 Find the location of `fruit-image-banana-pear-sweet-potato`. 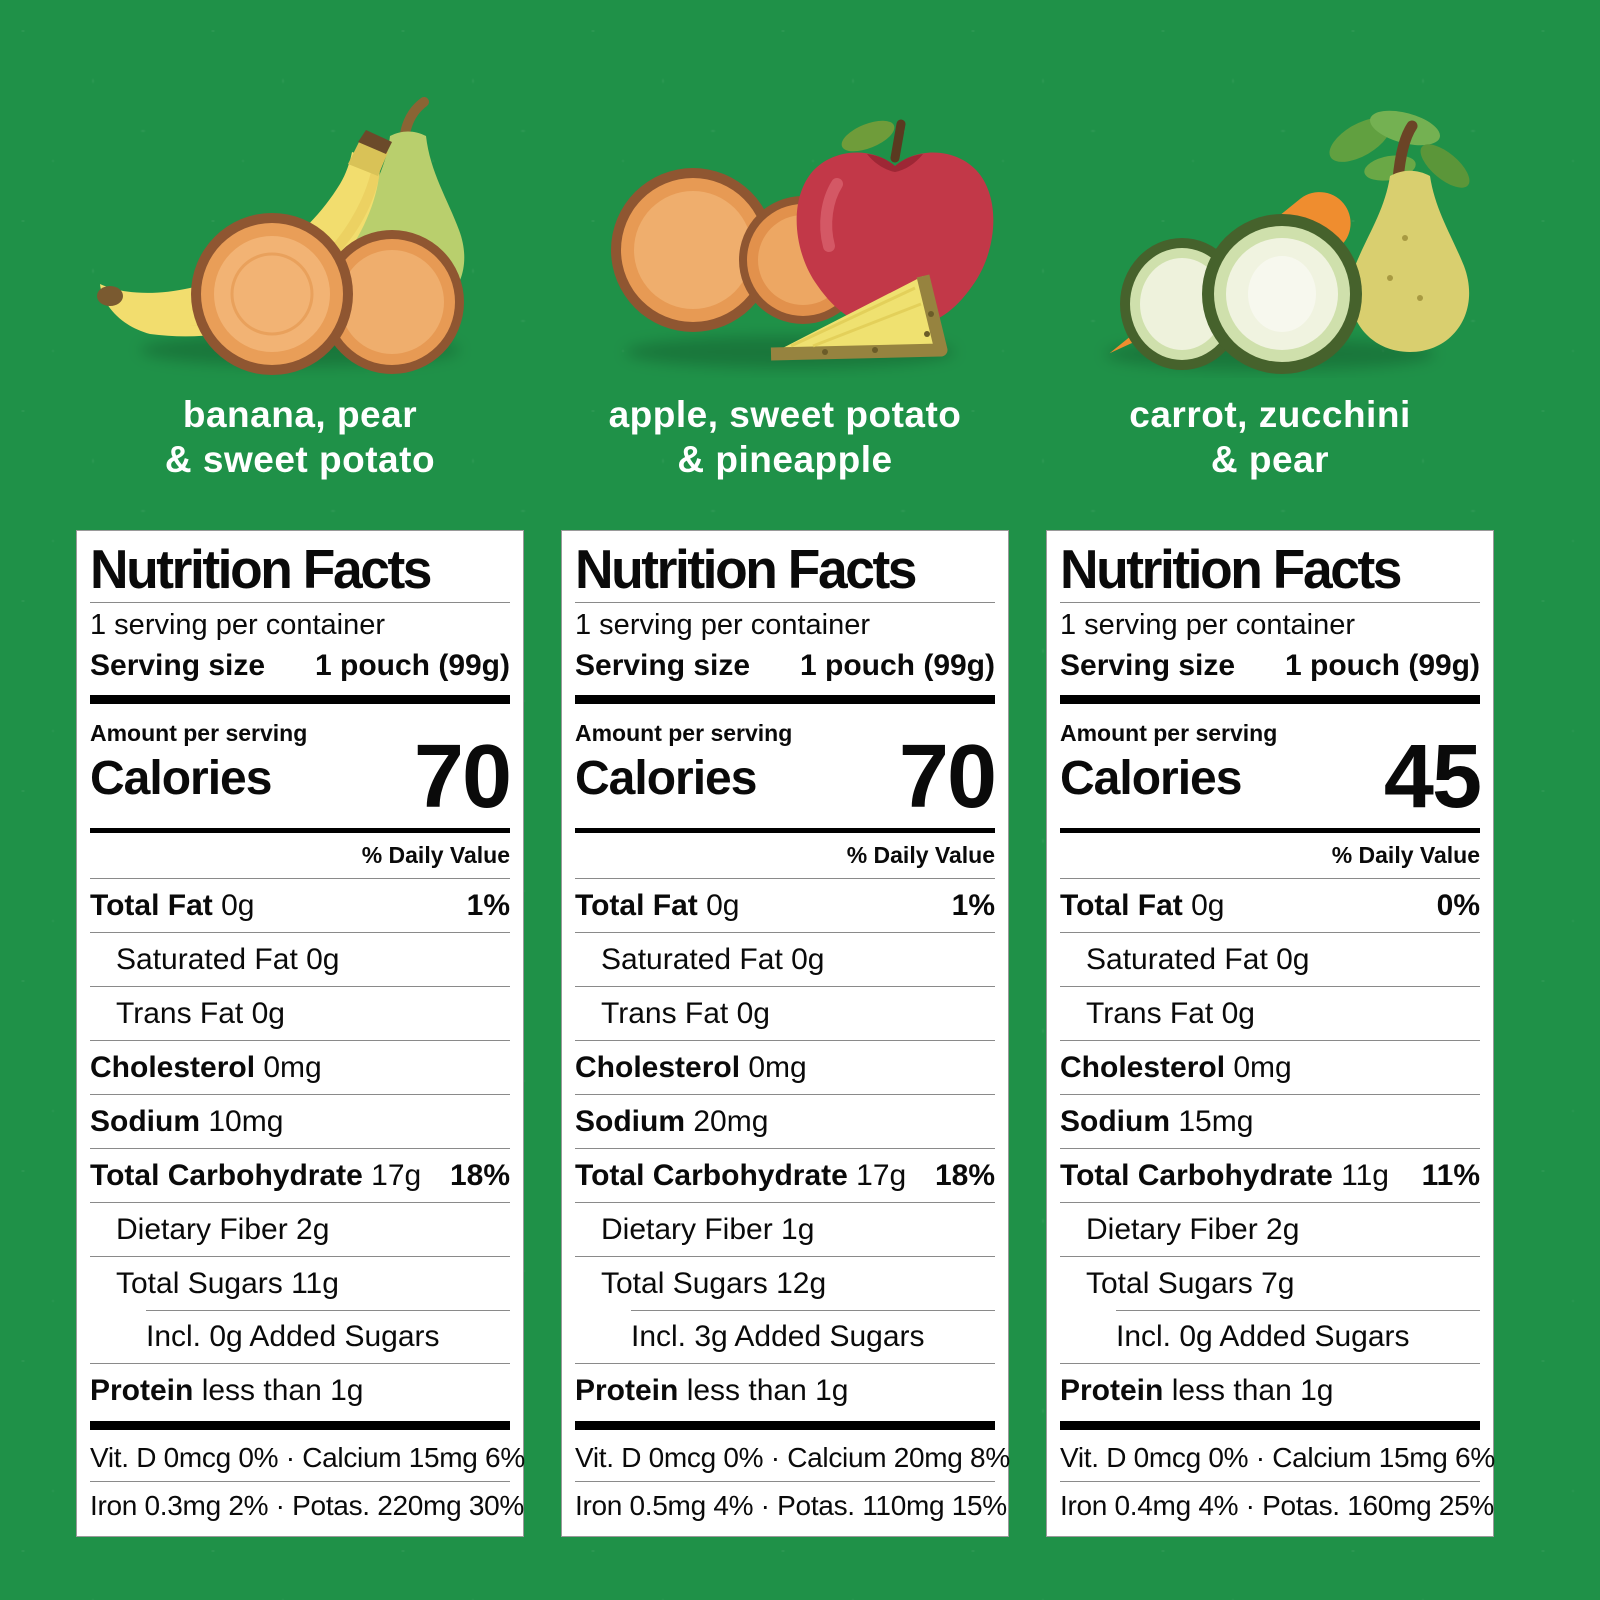

fruit-image-banana-pear-sweet-potato is located at coordinates (281, 236).